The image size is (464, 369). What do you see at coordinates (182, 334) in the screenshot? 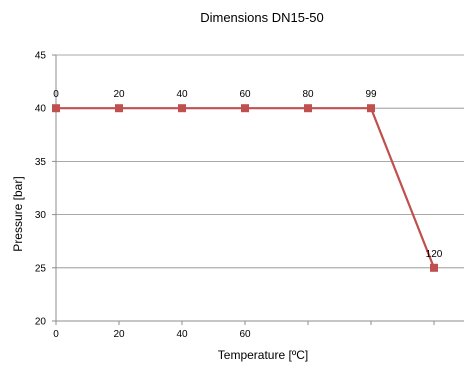
I see `x-tick-label-2: 40` at bounding box center [182, 334].